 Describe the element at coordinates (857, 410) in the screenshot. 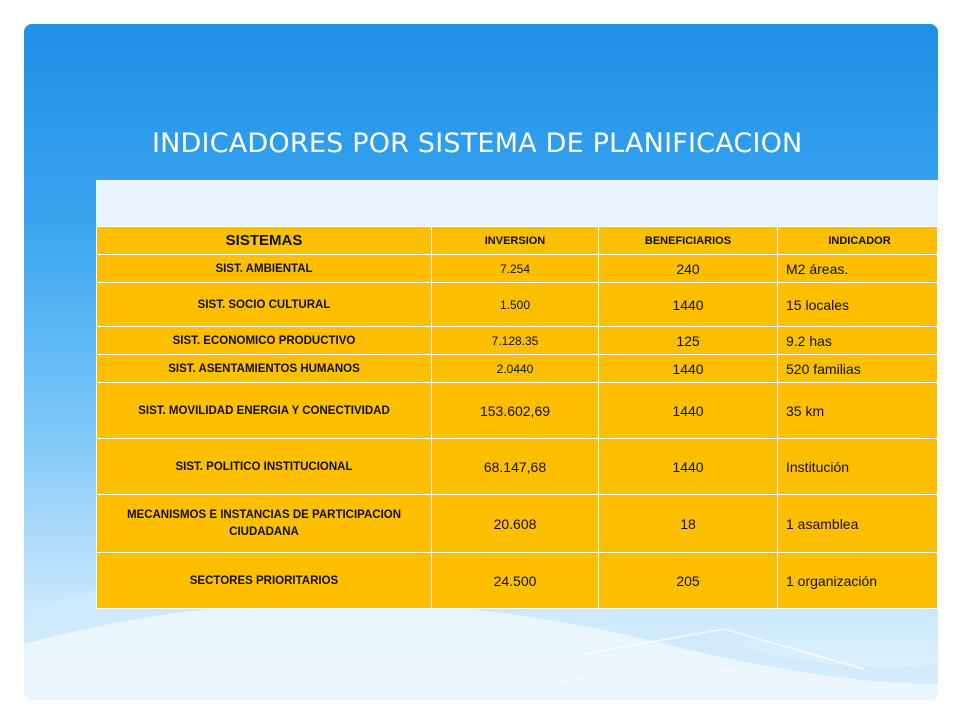

I see `cell-indicador: 35 km` at that location.